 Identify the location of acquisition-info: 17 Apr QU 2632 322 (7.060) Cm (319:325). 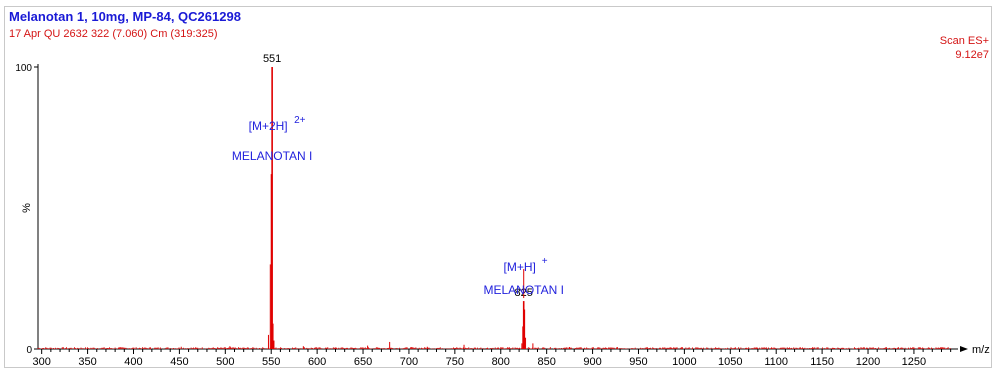
(113, 34).